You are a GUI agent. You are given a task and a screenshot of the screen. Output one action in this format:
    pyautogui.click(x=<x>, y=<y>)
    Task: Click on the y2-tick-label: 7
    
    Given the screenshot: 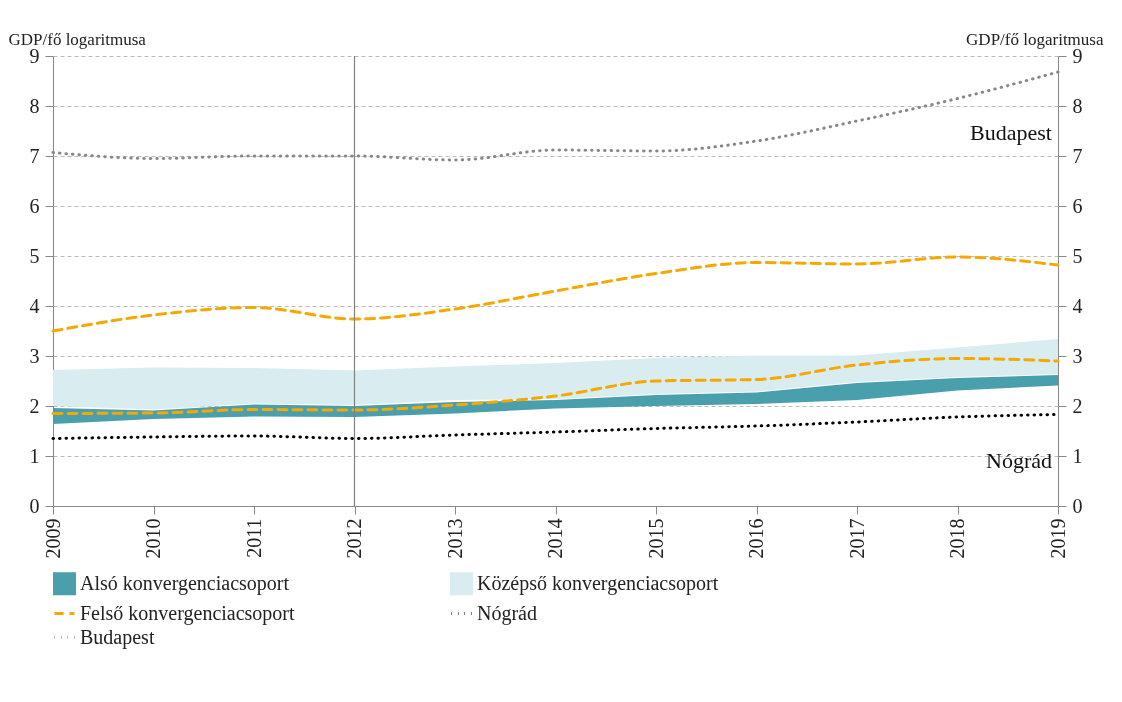 What is the action you would take?
    pyautogui.click(x=1077, y=155)
    